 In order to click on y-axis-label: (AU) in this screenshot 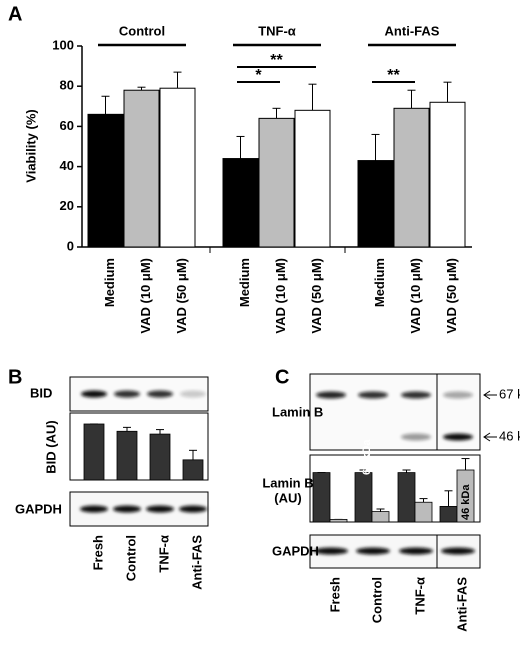, I will do `click(287, 497)`.